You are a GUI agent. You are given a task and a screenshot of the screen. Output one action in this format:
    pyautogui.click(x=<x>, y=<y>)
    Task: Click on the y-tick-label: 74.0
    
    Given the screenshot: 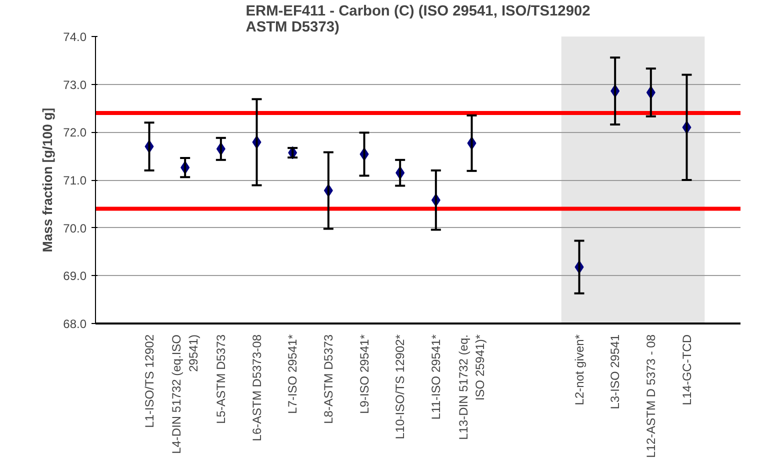 What is the action you would take?
    pyautogui.click(x=75, y=37)
    